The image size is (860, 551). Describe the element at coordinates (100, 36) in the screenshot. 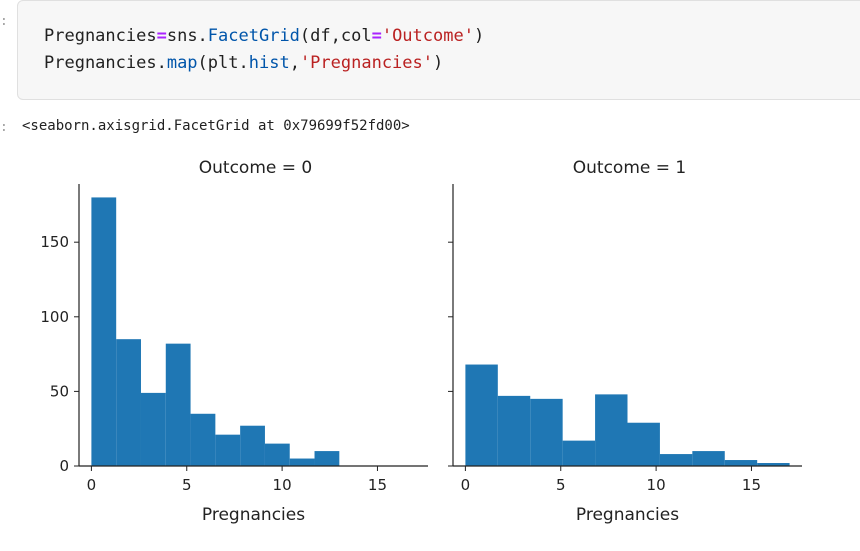

I see `code-token-variable: Pregnancies` at that location.